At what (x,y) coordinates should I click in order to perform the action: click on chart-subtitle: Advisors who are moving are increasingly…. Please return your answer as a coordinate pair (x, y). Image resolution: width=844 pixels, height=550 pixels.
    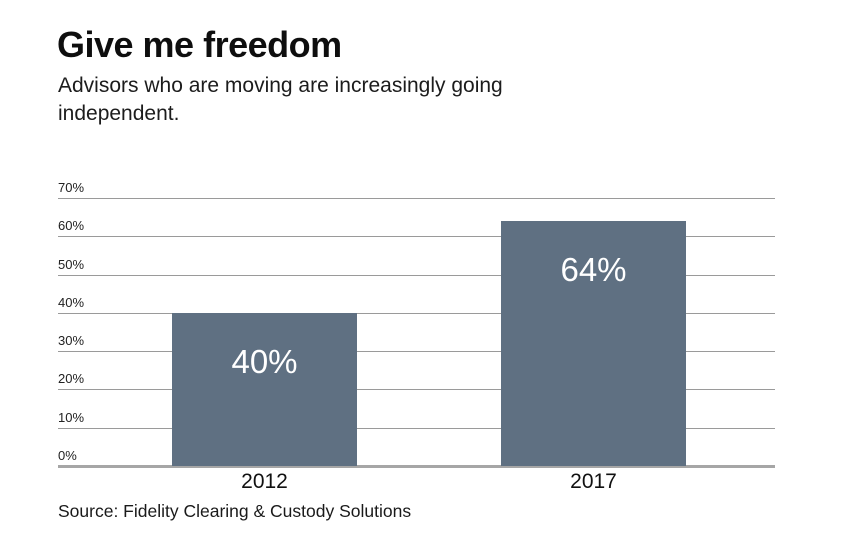
    Looking at the image, I should click on (280, 100).